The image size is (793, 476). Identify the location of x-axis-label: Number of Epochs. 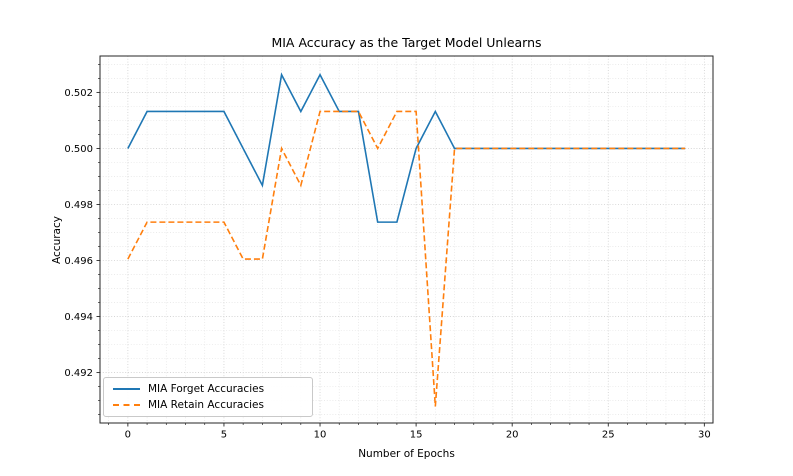
(406, 454).